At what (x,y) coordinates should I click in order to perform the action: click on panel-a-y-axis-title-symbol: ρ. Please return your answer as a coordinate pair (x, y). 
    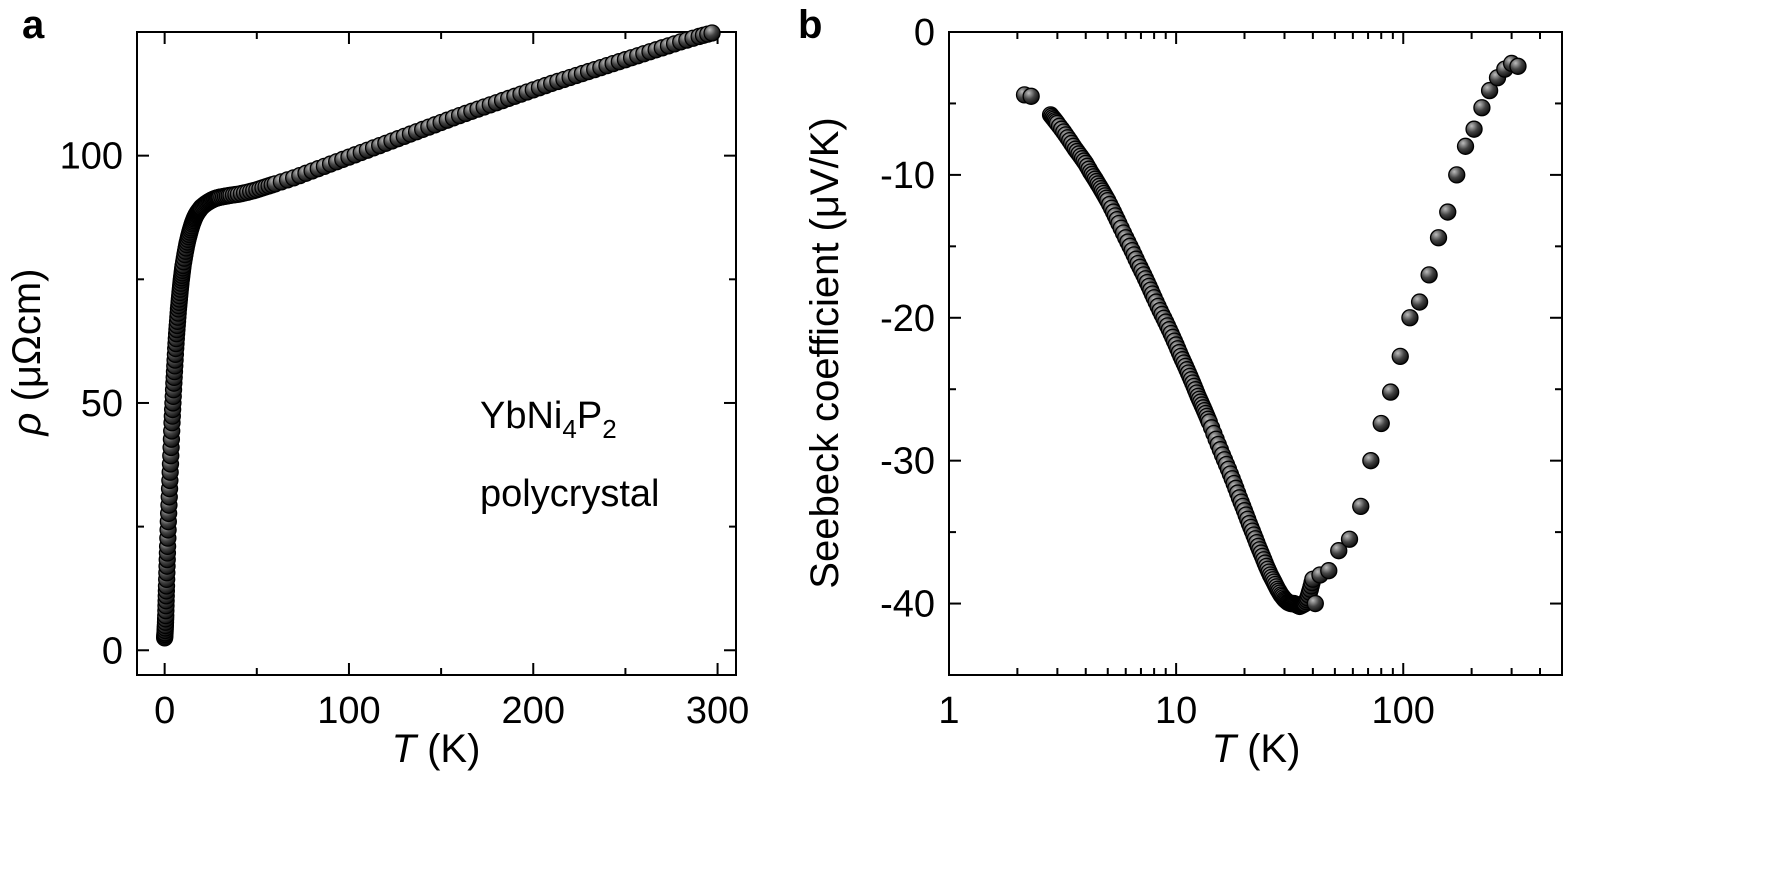
    Looking at the image, I should click on (27, 425).